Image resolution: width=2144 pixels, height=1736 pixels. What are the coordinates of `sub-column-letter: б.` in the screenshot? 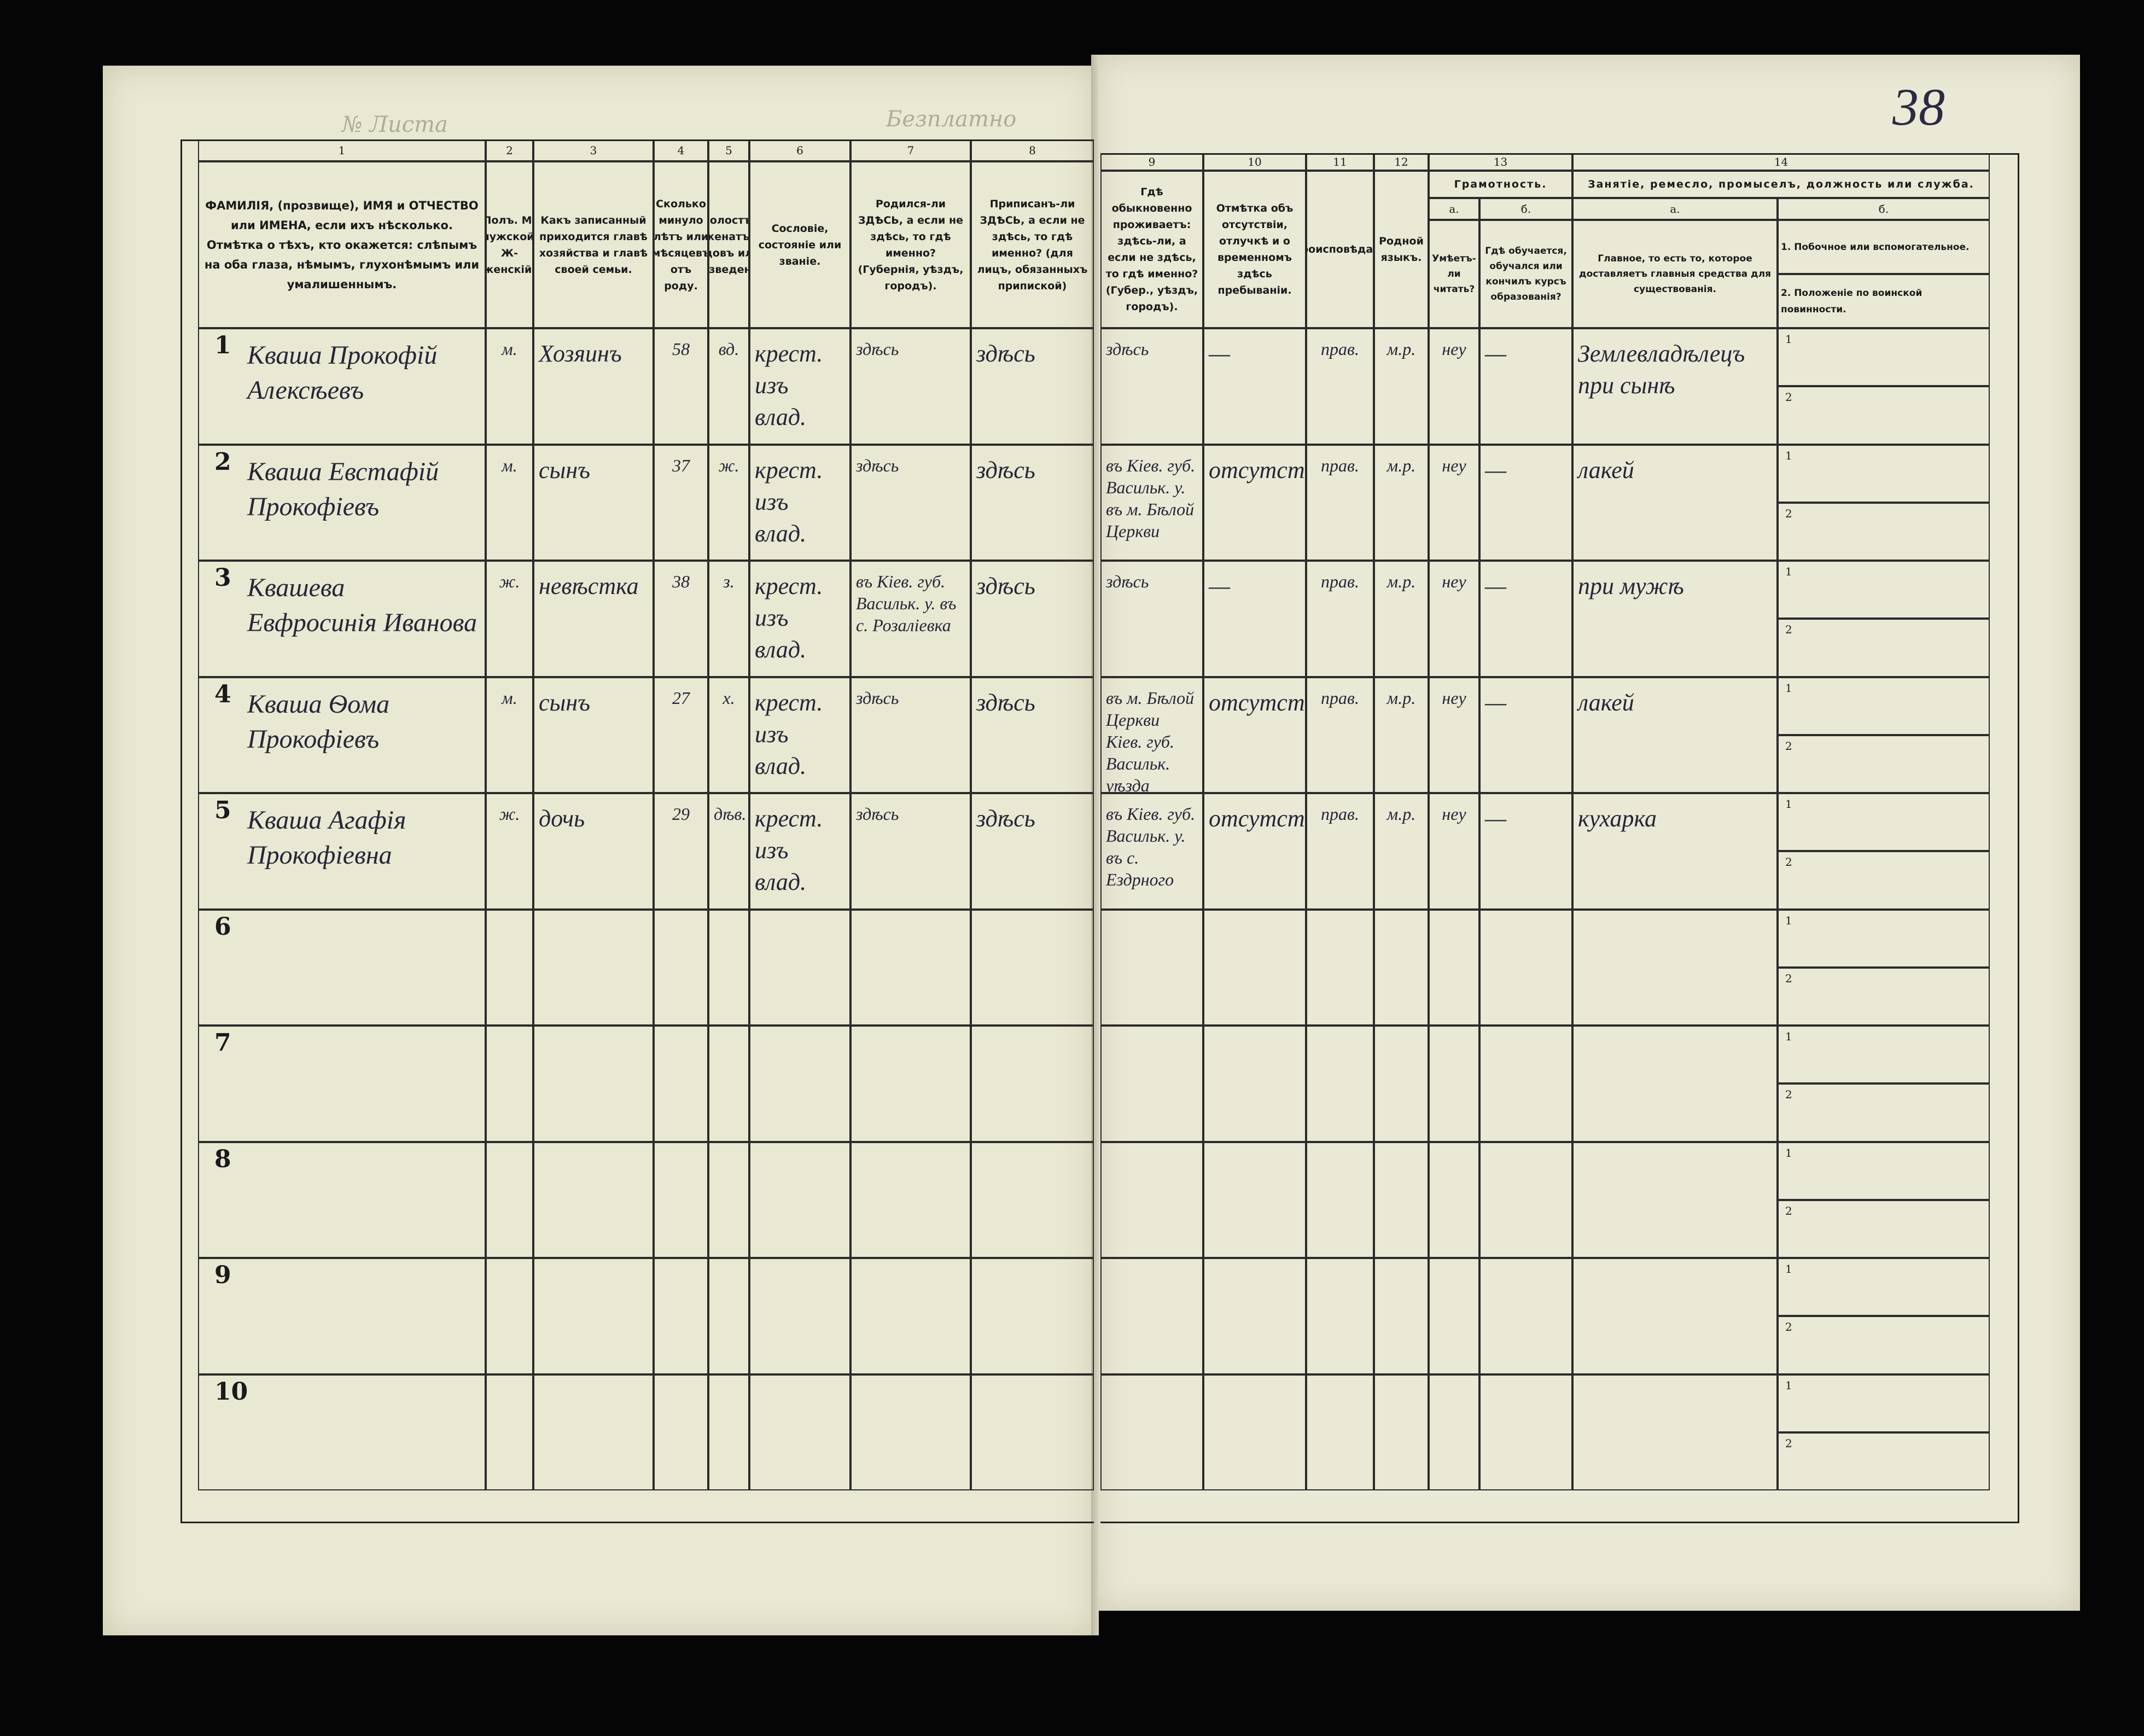 It's located at (1525, 209).